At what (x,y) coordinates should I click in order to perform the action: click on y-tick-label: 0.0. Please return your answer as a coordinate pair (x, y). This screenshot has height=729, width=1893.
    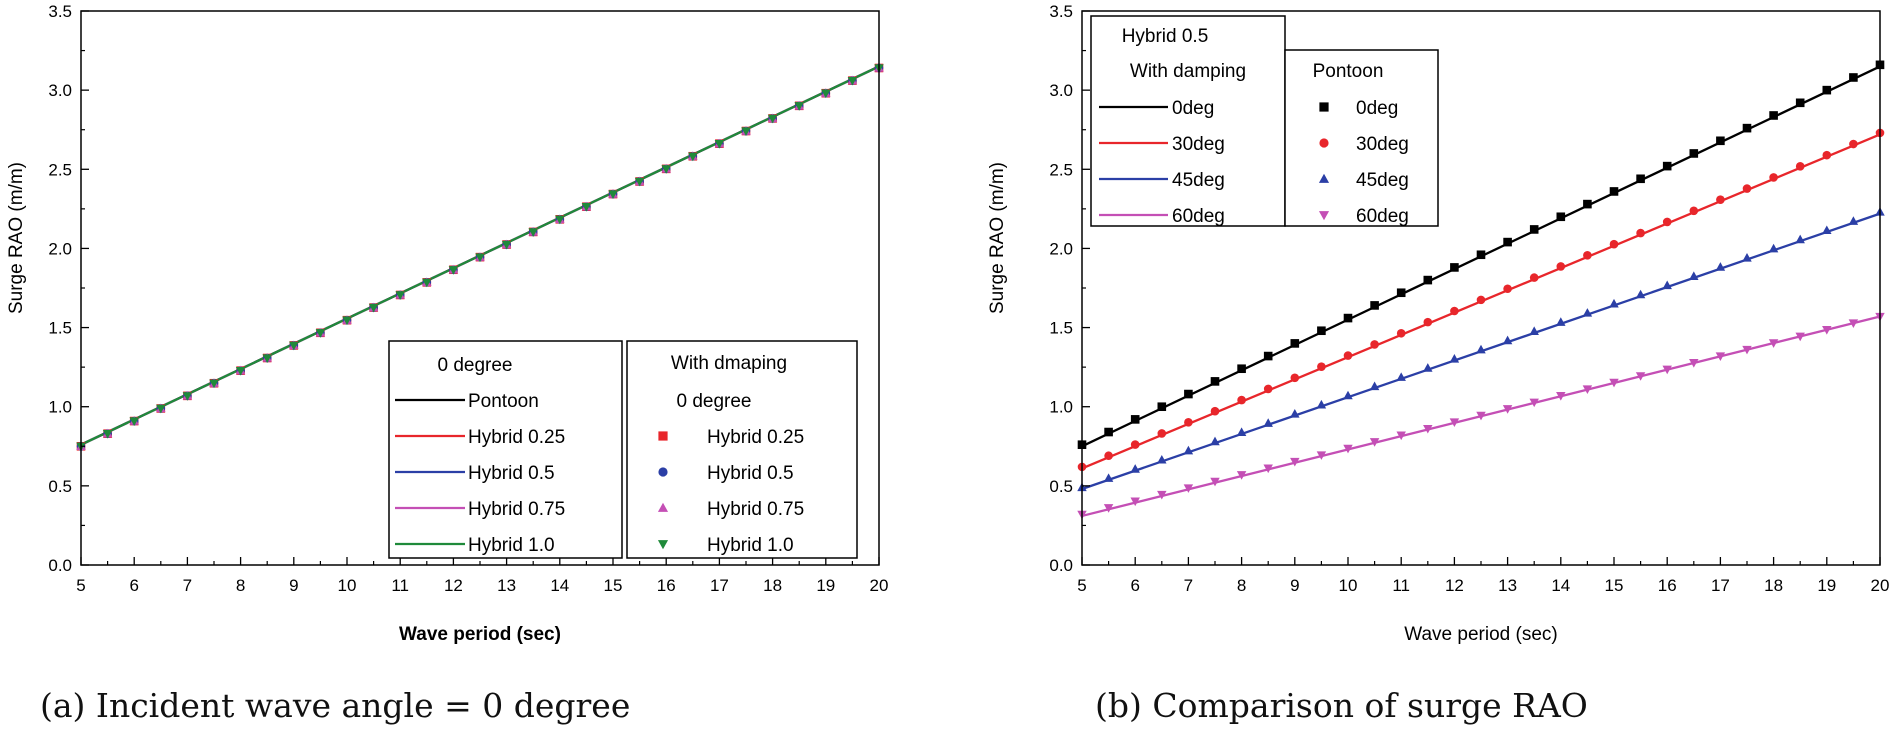
    Looking at the image, I should click on (60, 565).